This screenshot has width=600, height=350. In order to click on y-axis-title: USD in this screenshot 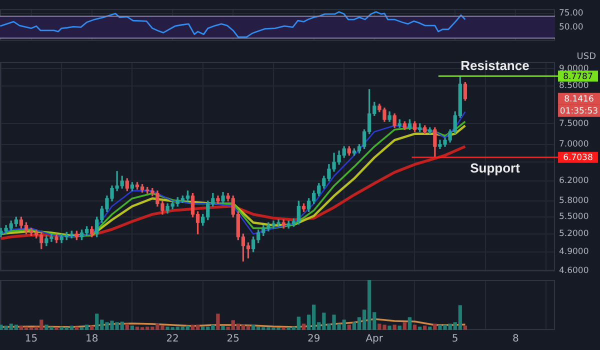, I will do `click(586, 57)`.